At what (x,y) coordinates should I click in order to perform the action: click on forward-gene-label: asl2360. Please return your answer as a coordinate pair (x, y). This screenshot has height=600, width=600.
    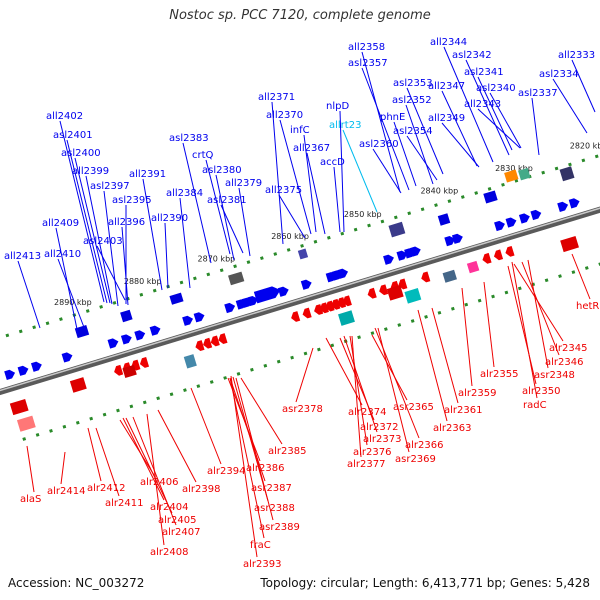
    Looking at the image, I should click on (379, 144).